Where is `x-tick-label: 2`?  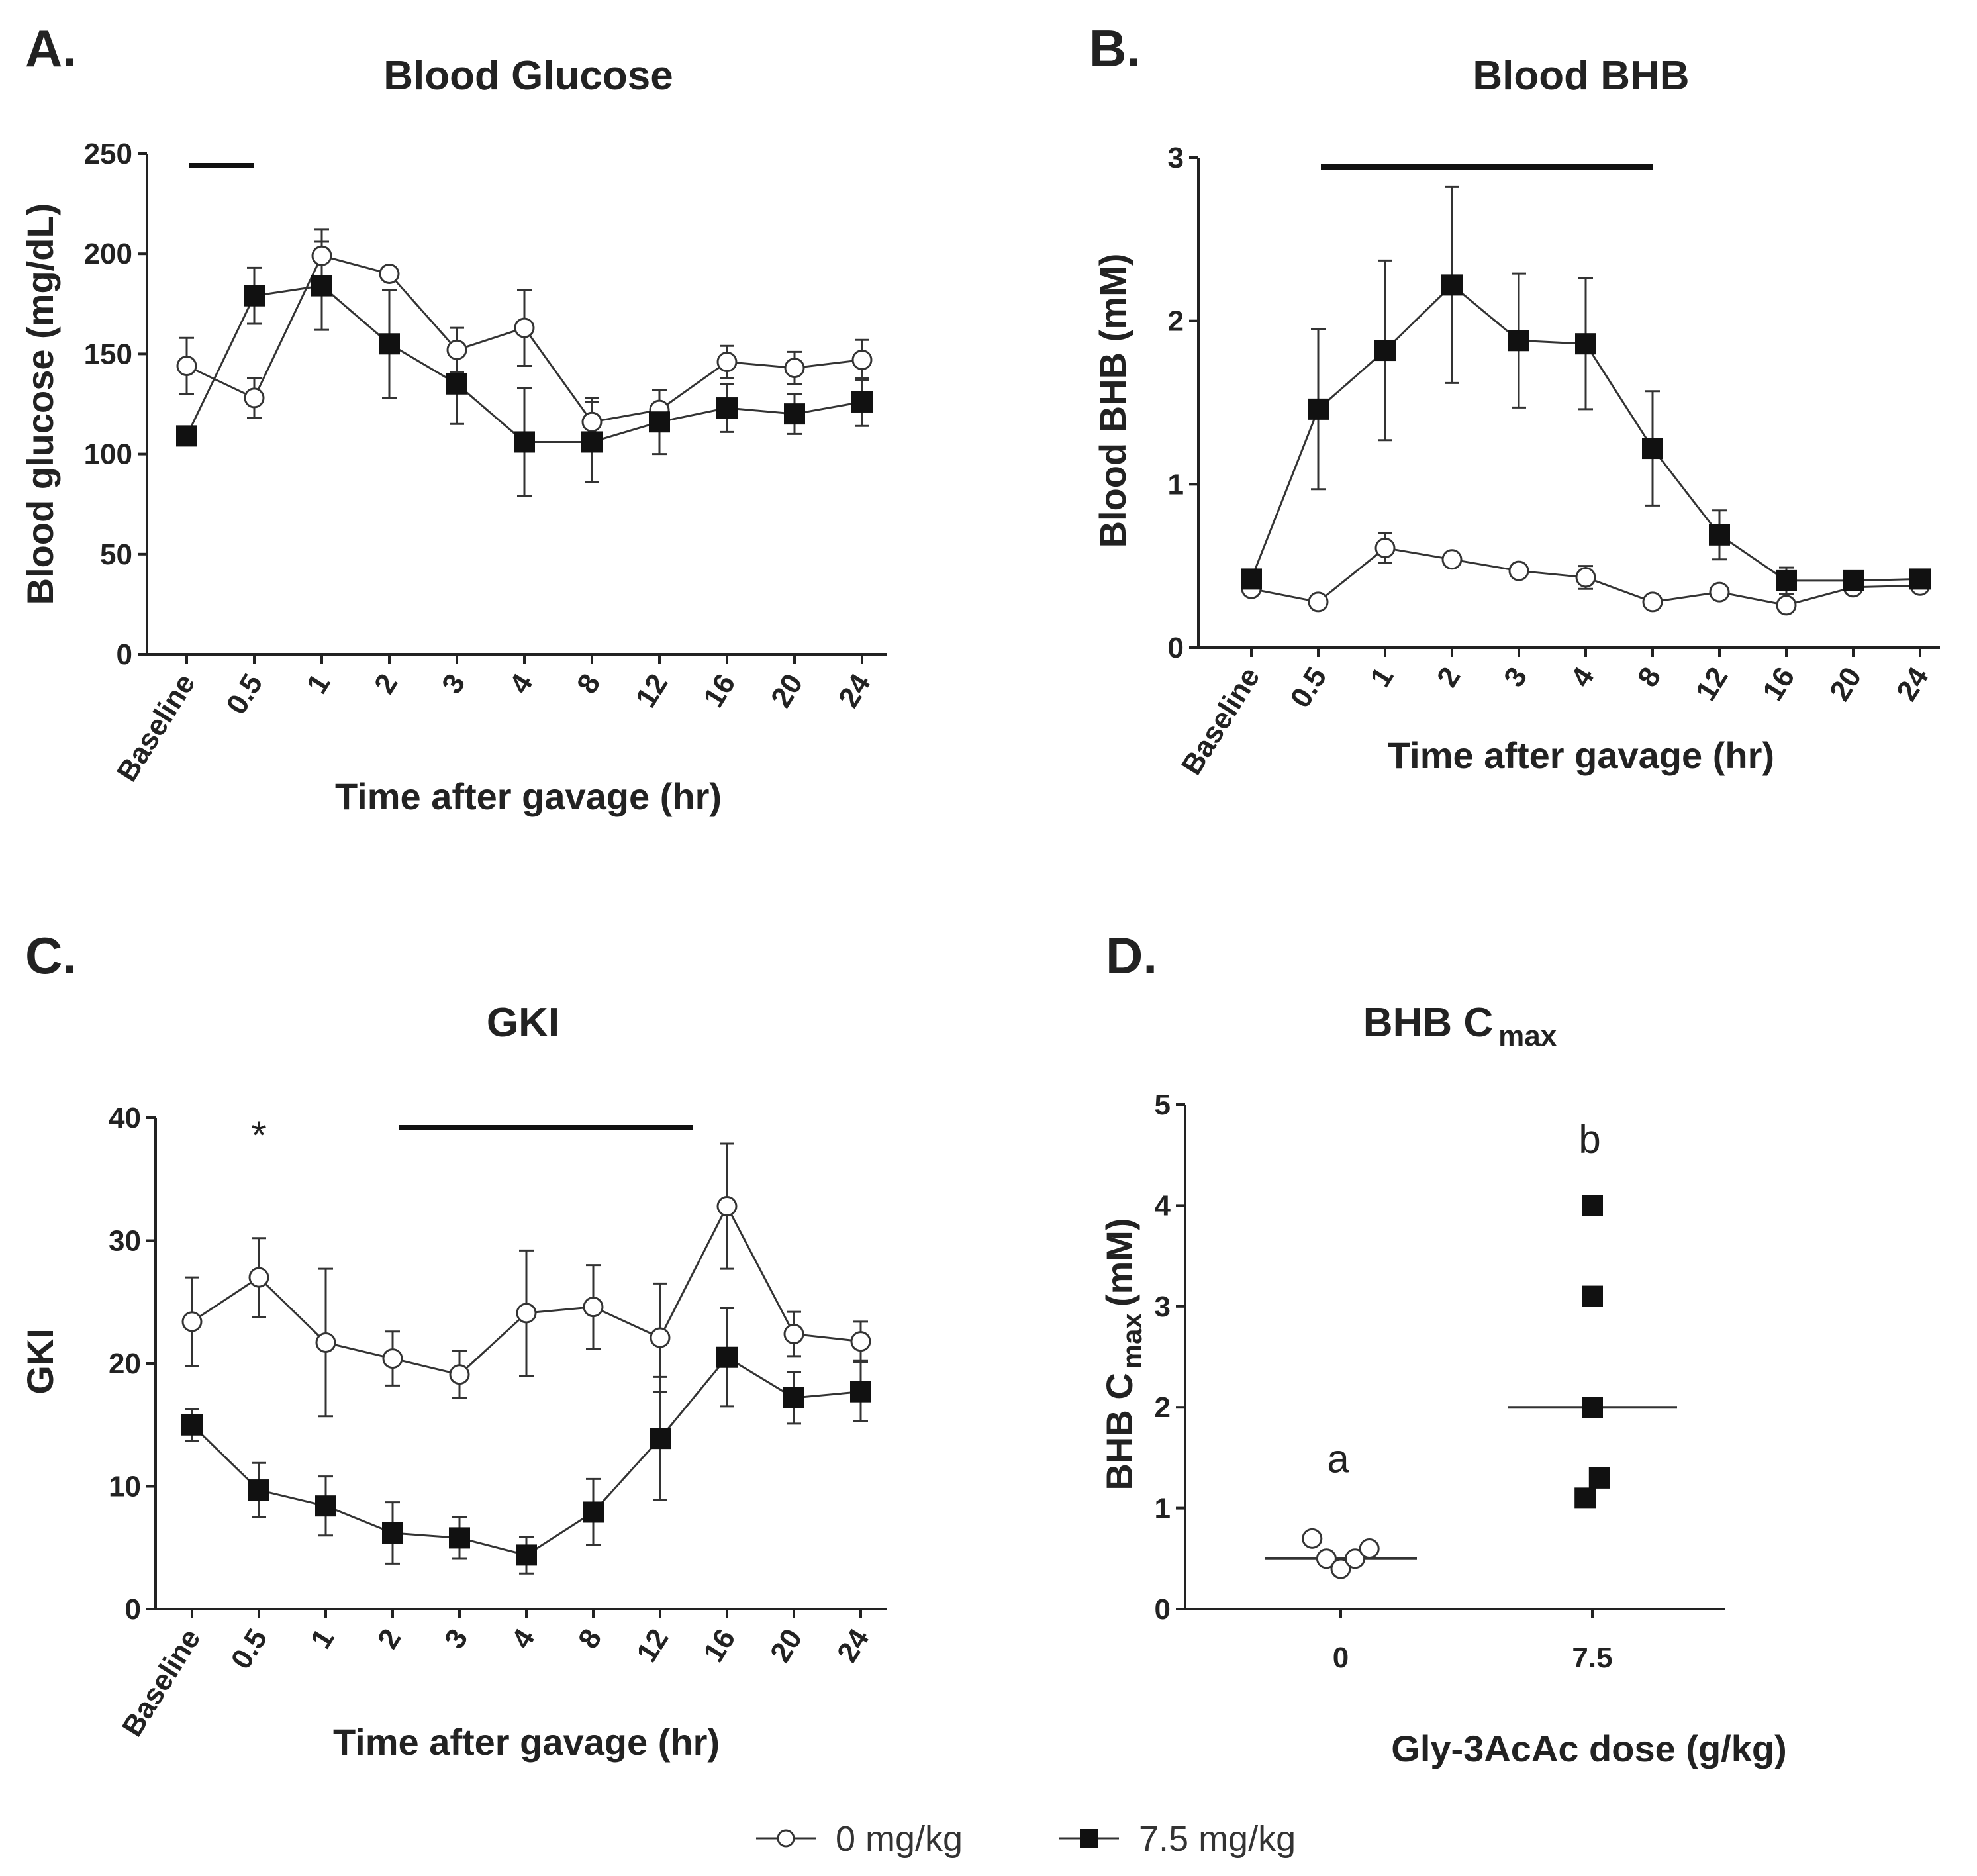
x-tick-label: 2 is located at coordinates (1449, 677).